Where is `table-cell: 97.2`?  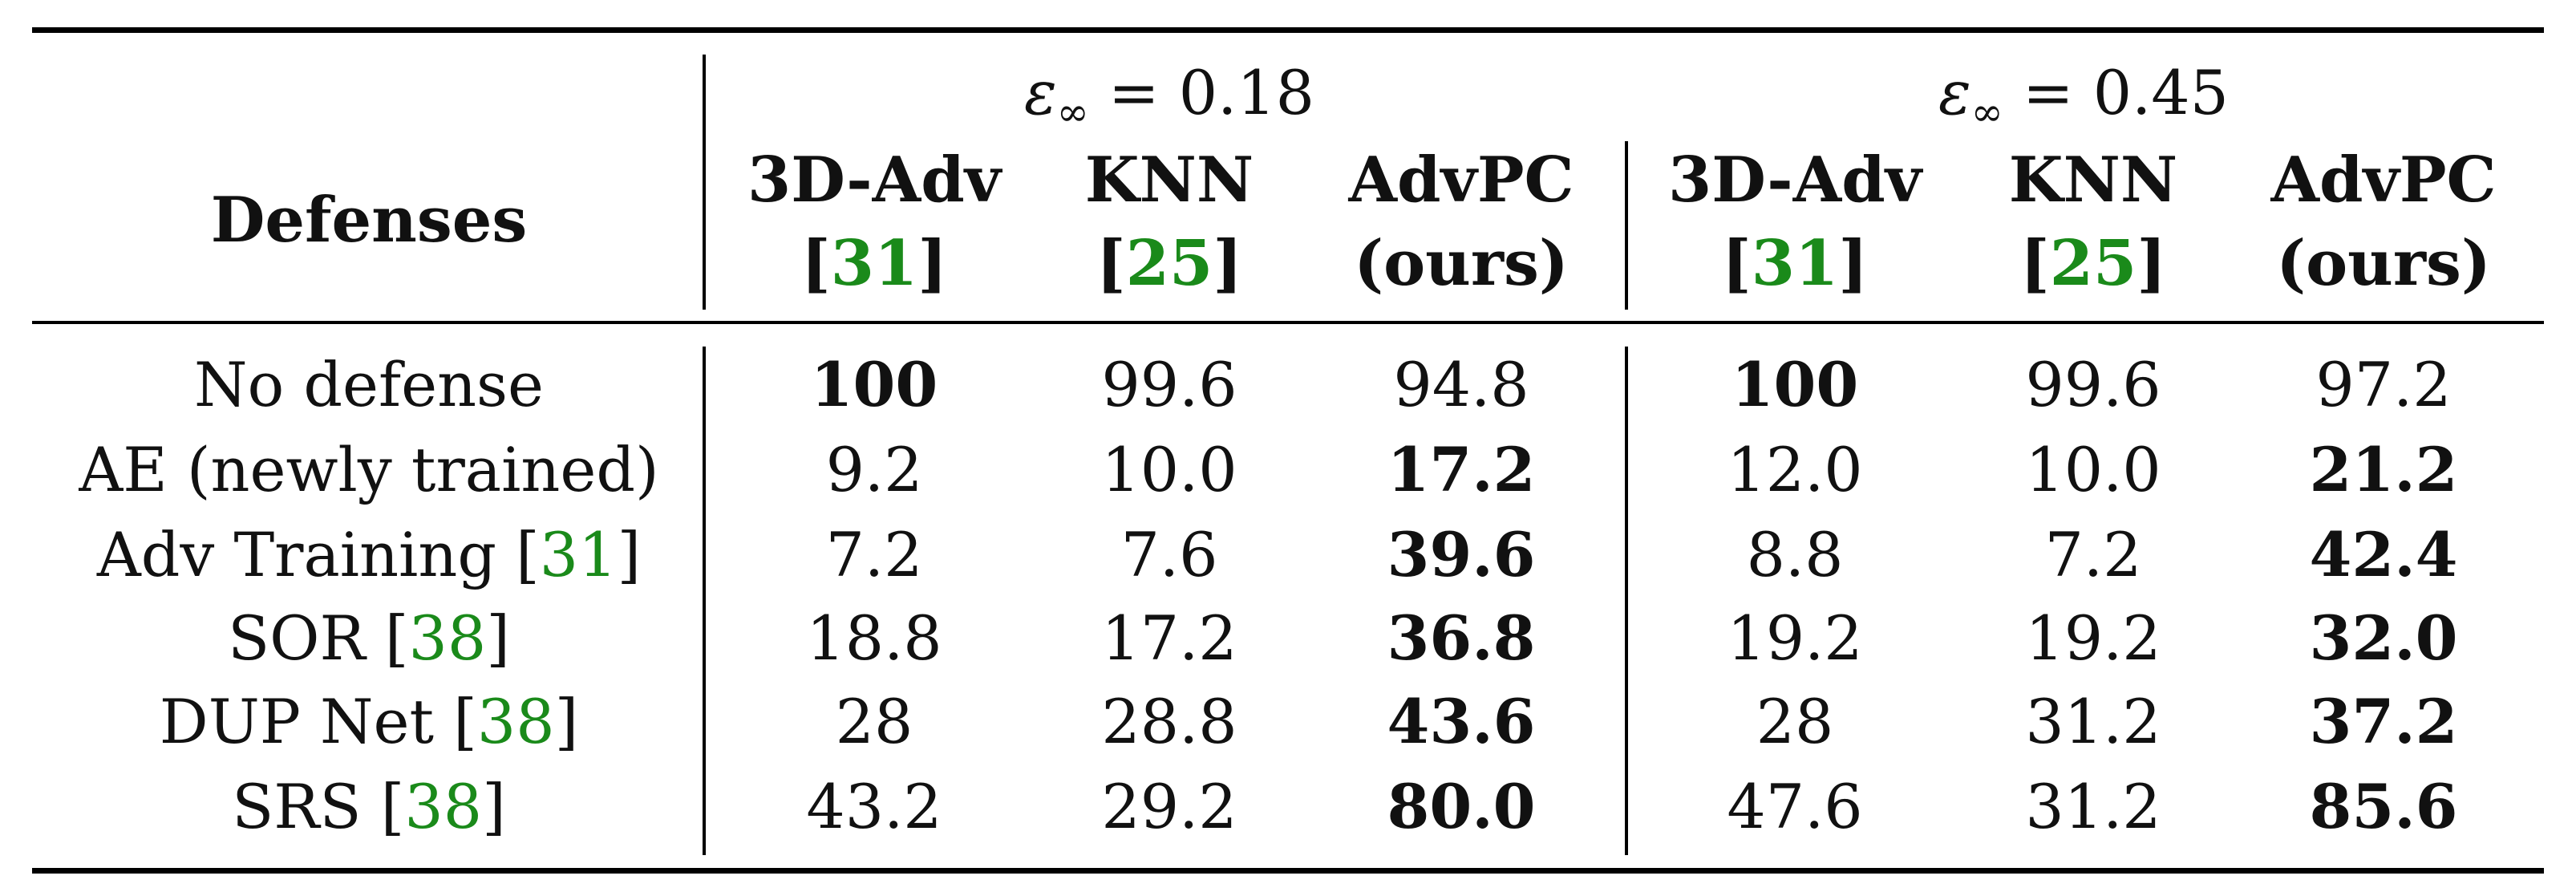 table-cell: 97.2 is located at coordinates (2383, 384).